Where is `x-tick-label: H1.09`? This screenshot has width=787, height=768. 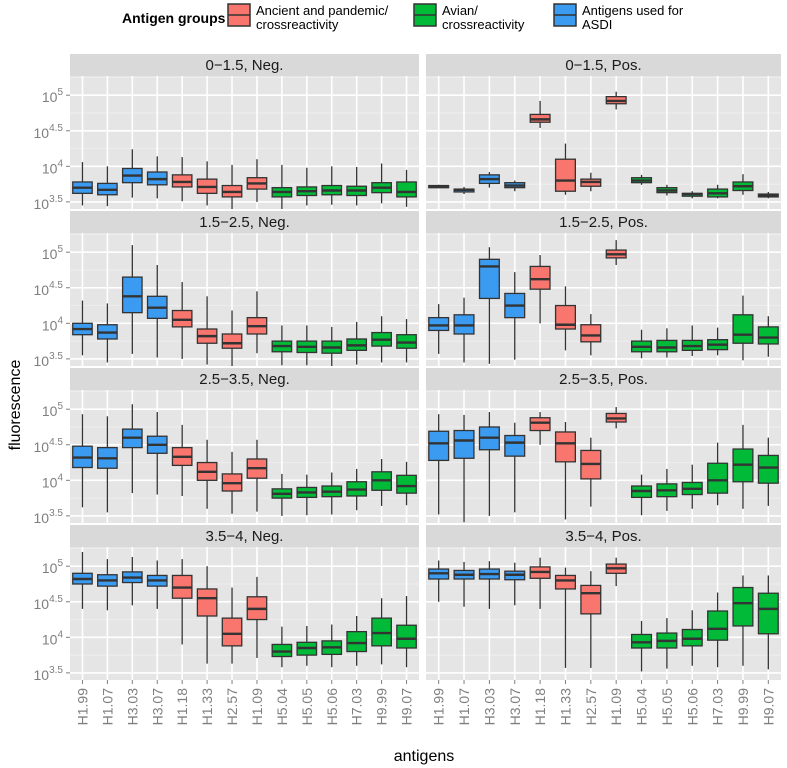
x-tick-label: H1.09 is located at coordinates (257, 707).